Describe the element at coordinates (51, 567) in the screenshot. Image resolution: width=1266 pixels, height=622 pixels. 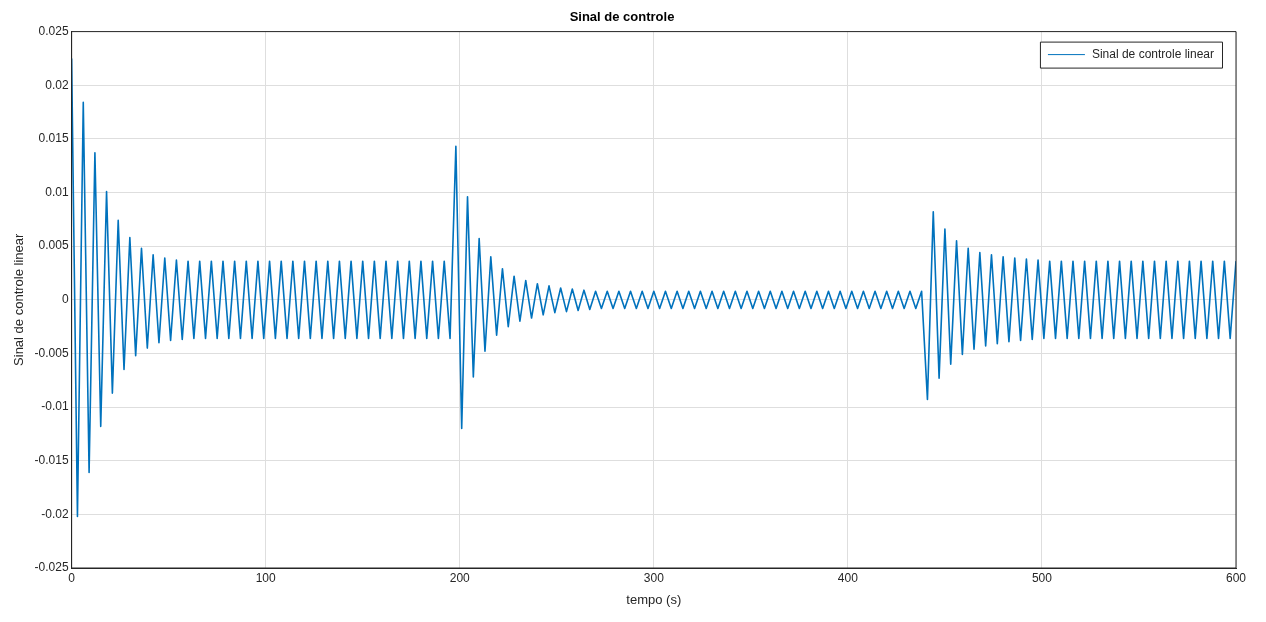
I see `y-tick-label: -0.025` at that location.